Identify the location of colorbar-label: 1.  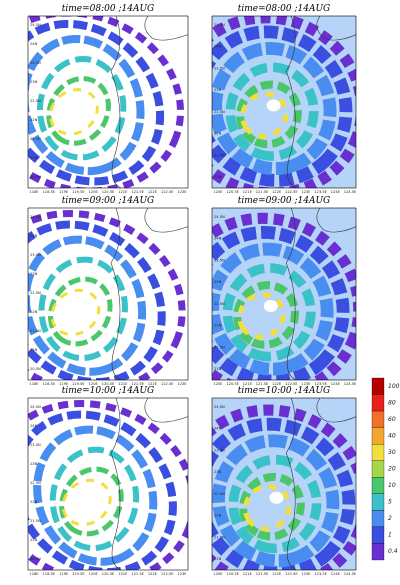
(390, 535).